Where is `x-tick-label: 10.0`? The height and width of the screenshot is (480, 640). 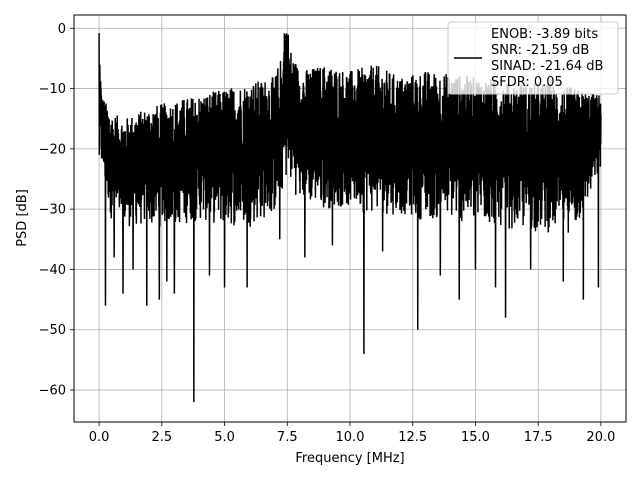 x-tick-label: 10.0 is located at coordinates (350, 437).